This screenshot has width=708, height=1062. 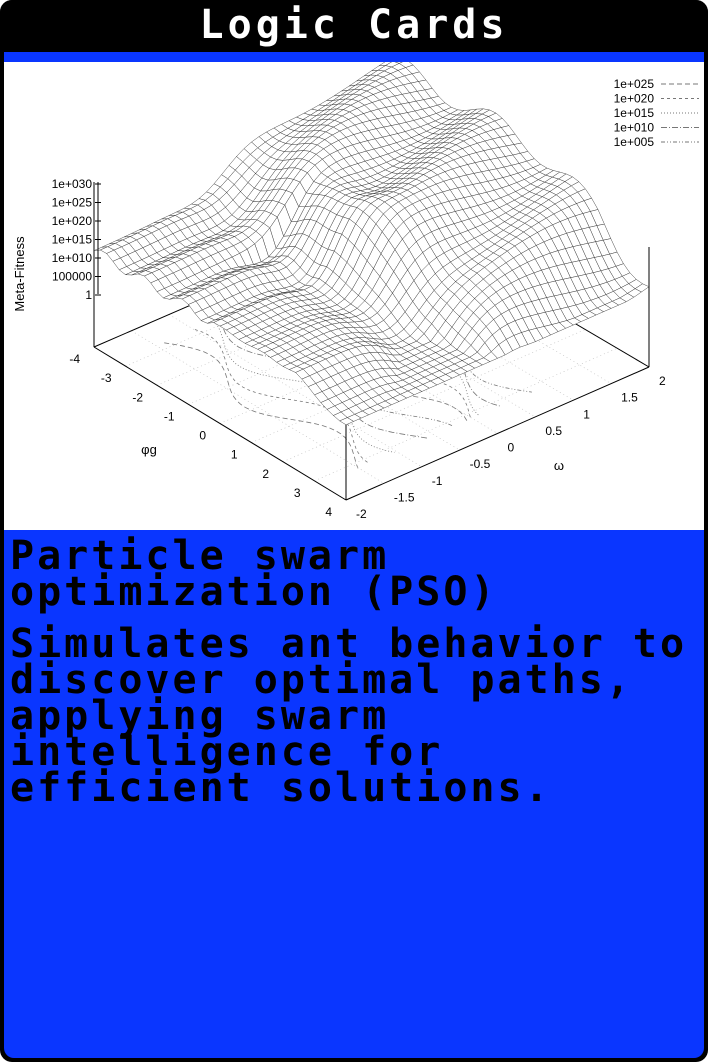 I want to click on header-title: Logic Cards, so click(x=354, y=25).